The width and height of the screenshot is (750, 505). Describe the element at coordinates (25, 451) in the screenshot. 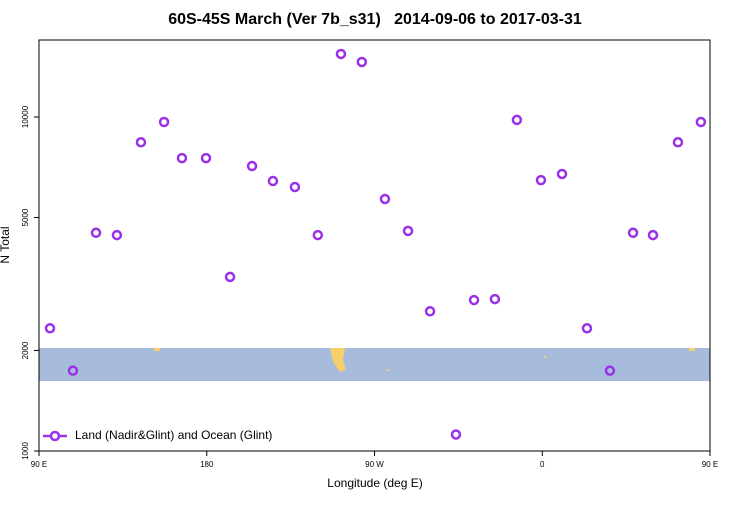

I see `y-tick-label: 1000` at that location.